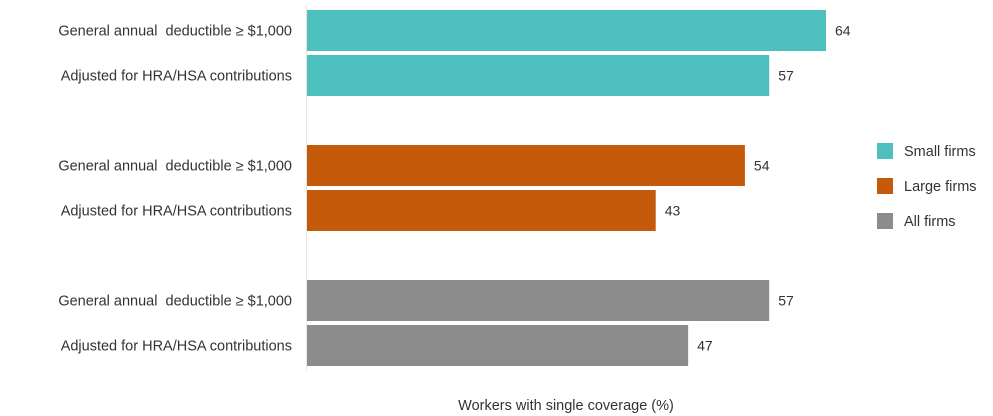 This screenshot has height=416, width=993. Describe the element at coordinates (673, 211) in the screenshot. I see `value-label: 43` at that location.